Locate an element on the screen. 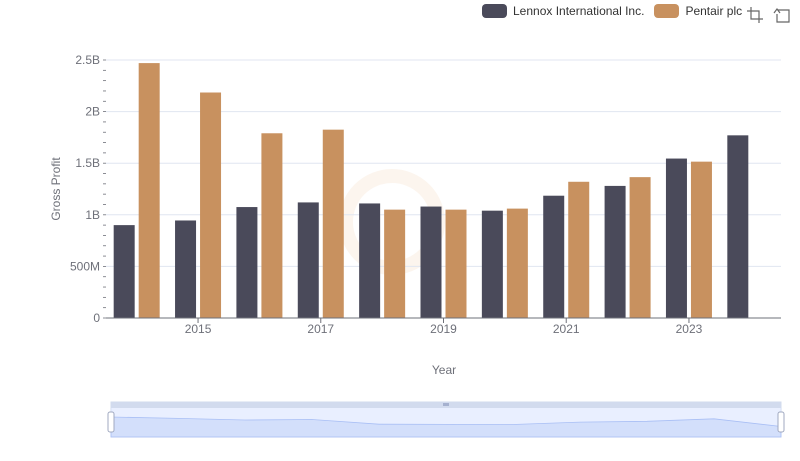 The image size is (800, 461). bar-pentair-2016 is located at coordinates (272, 225).